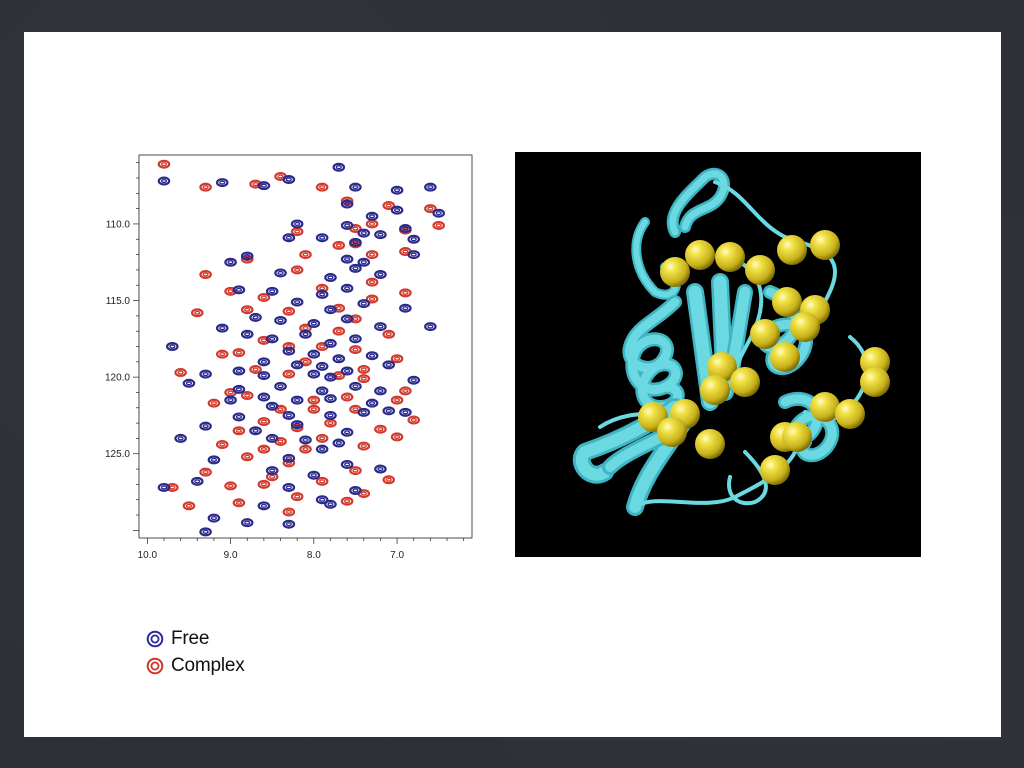 This screenshot has height=768, width=1024. I want to click on plot-marks, so click(301, 348).